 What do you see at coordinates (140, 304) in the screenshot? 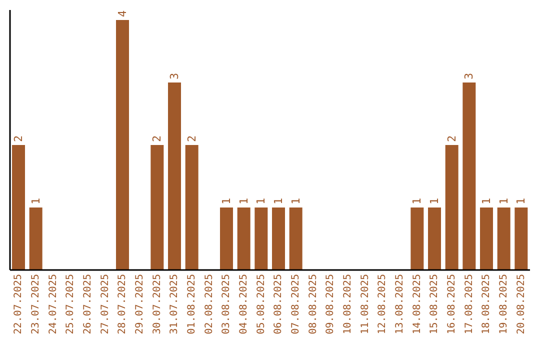
I see `x-tick-label: 29.07.2025` at bounding box center [140, 304].